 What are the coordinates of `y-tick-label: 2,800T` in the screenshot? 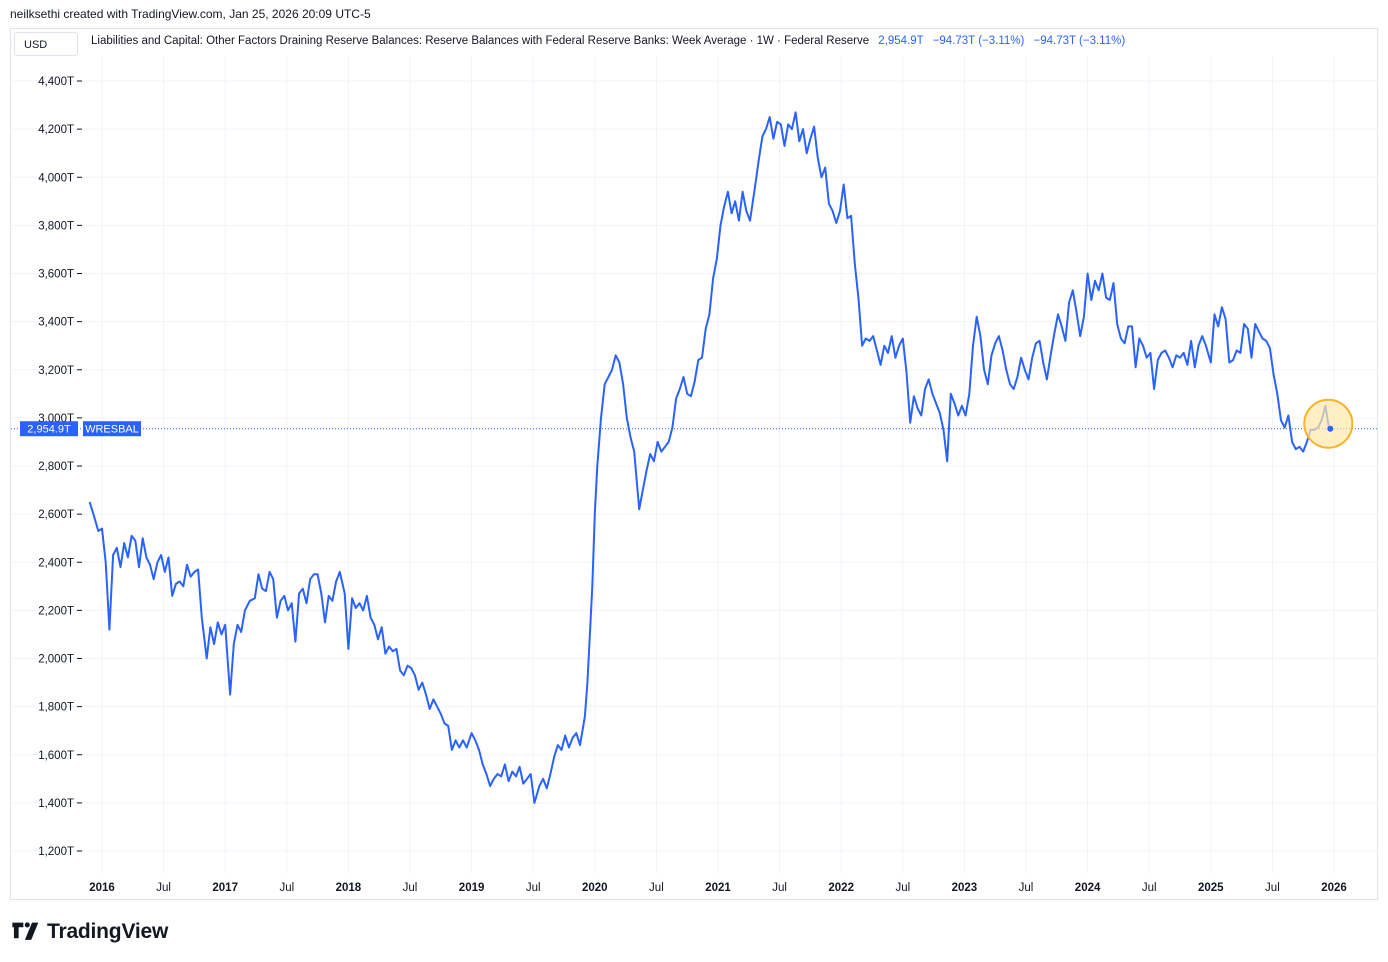 It's located at (56, 467).